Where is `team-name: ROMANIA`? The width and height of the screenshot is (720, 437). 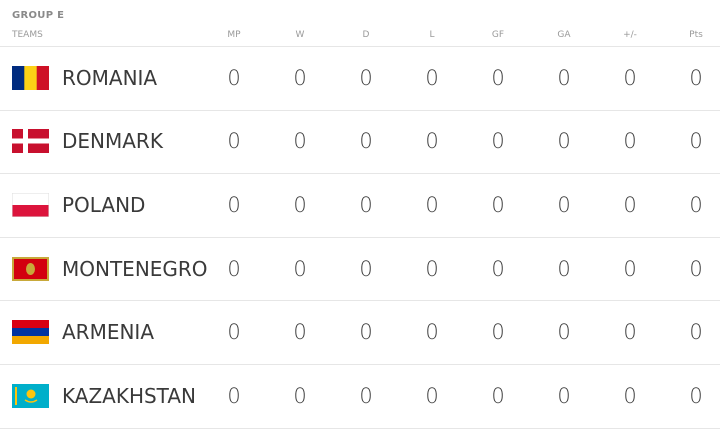
team-name: ROMANIA is located at coordinates (110, 77).